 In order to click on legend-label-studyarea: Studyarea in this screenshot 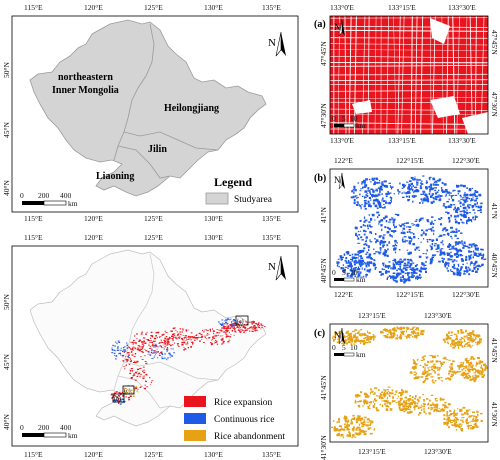, I will do `click(253, 200)`.